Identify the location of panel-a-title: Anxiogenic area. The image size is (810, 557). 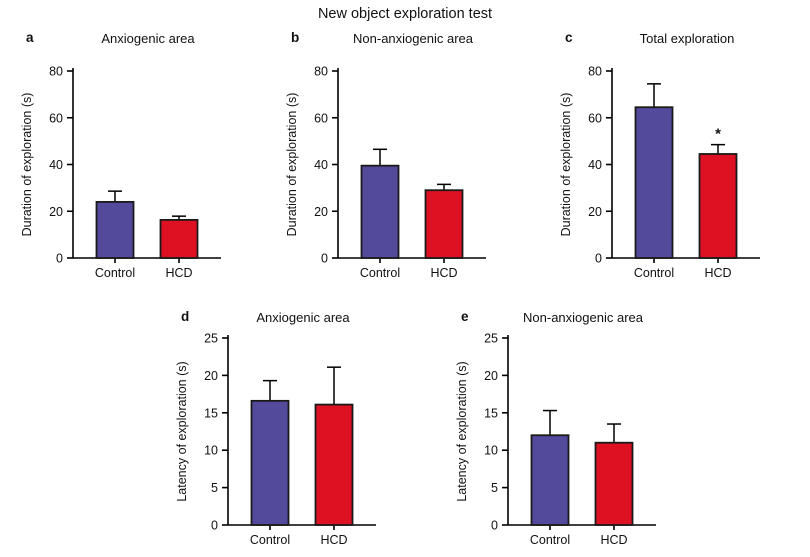
(148, 38).